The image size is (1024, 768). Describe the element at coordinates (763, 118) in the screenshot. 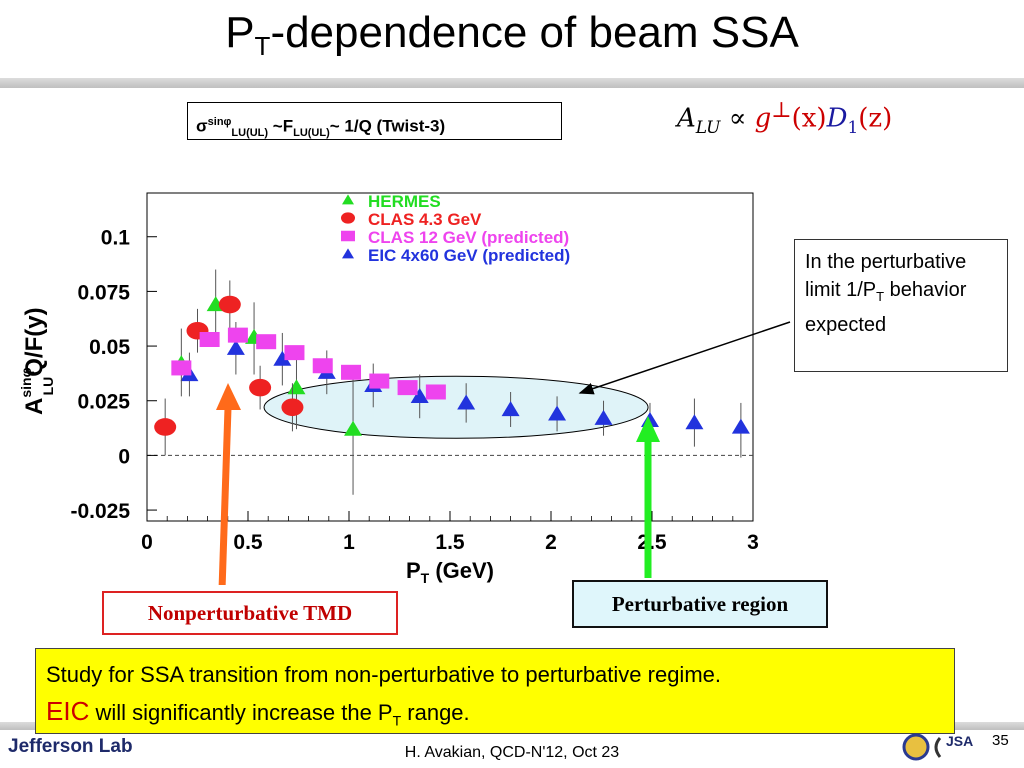

I see `alu-g: g` at that location.